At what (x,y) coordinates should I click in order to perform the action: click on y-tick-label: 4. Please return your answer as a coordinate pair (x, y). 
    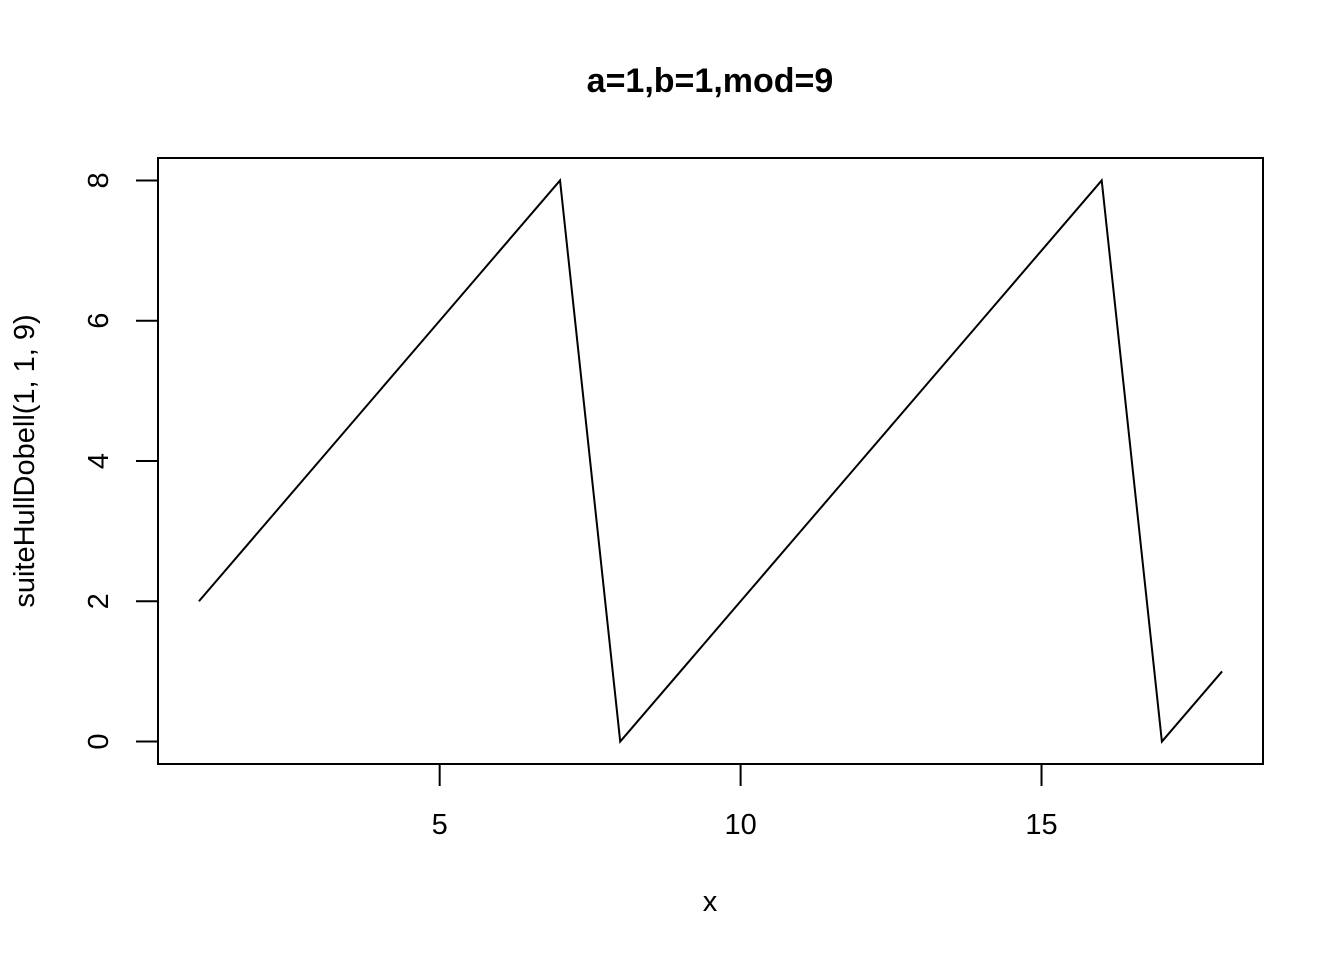
    Looking at the image, I should click on (99, 461).